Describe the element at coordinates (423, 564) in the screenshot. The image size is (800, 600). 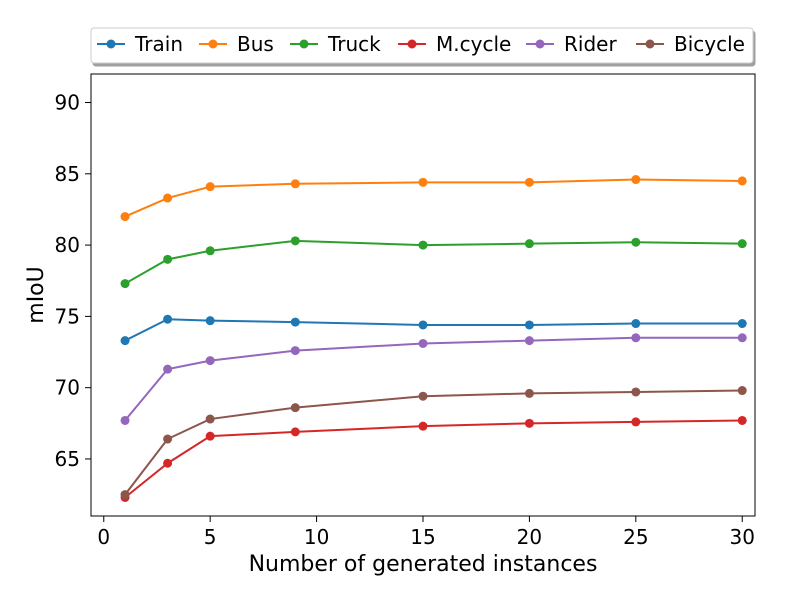
I see `x-axis-label: Number of generated instances` at that location.